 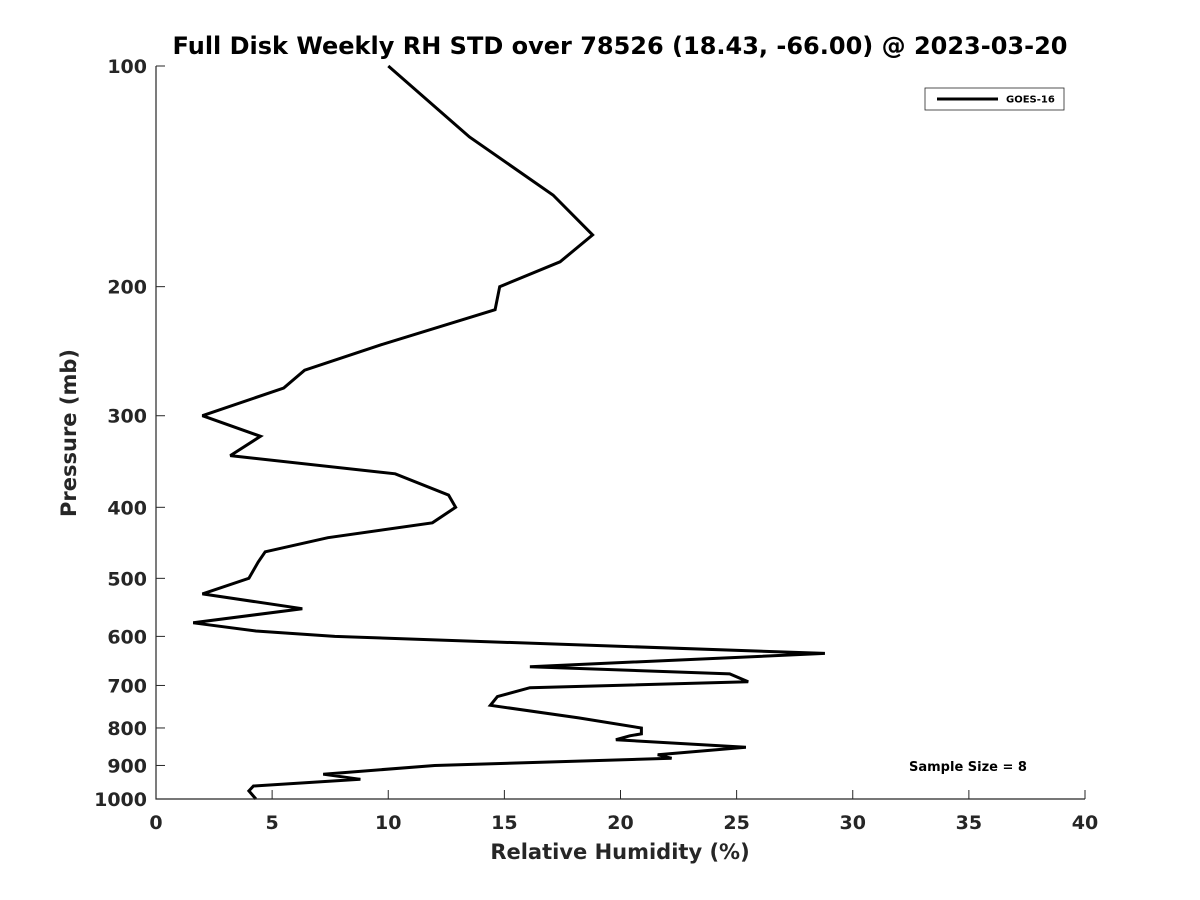 What do you see at coordinates (994, 99) in the screenshot?
I see `legend: GOES-16` at bounding box center [994, 99].